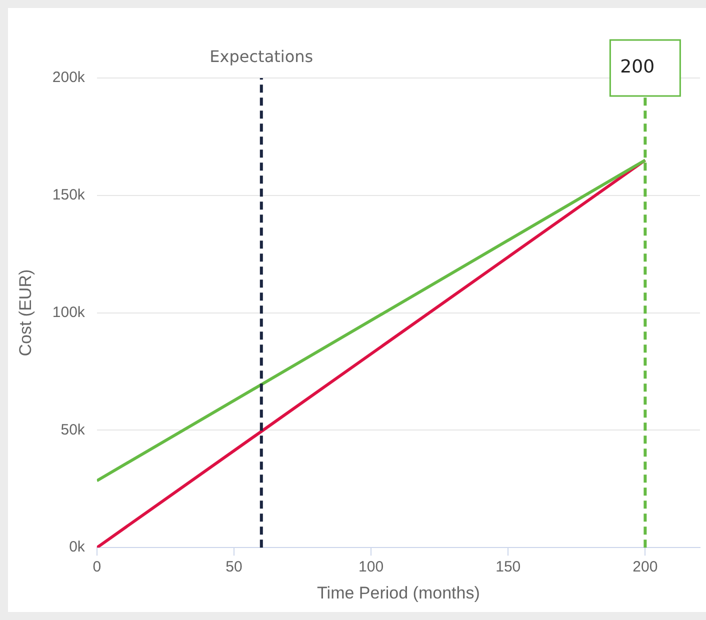 This screenshot has width=706, height=620. I want to click on x-tick-label: 200, so click(645, 567).